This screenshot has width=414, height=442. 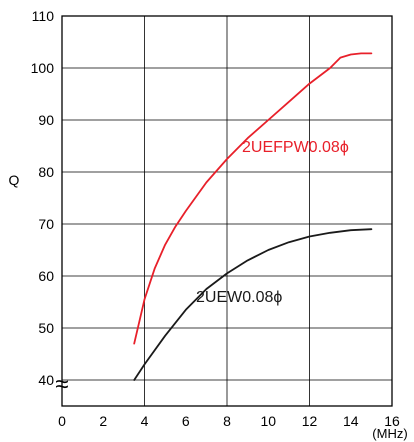 I want to click on x-tick-label: 14, so click(x=351, y=421).